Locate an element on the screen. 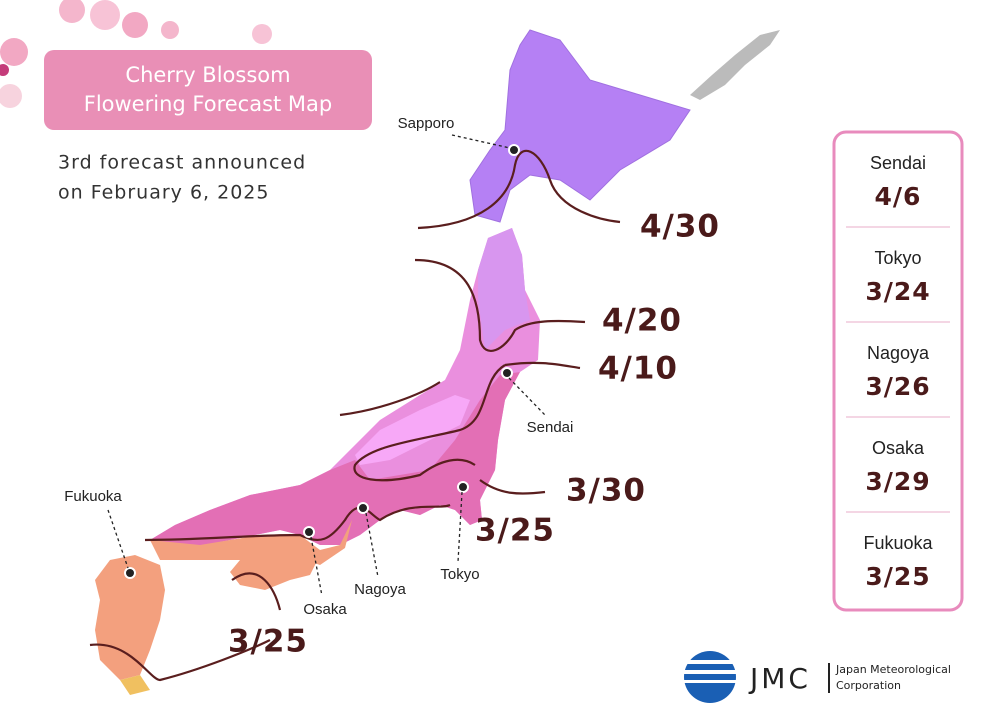 The width and height of the screenshot is (1000, 722). title-box is located at coordinates (208, 90).